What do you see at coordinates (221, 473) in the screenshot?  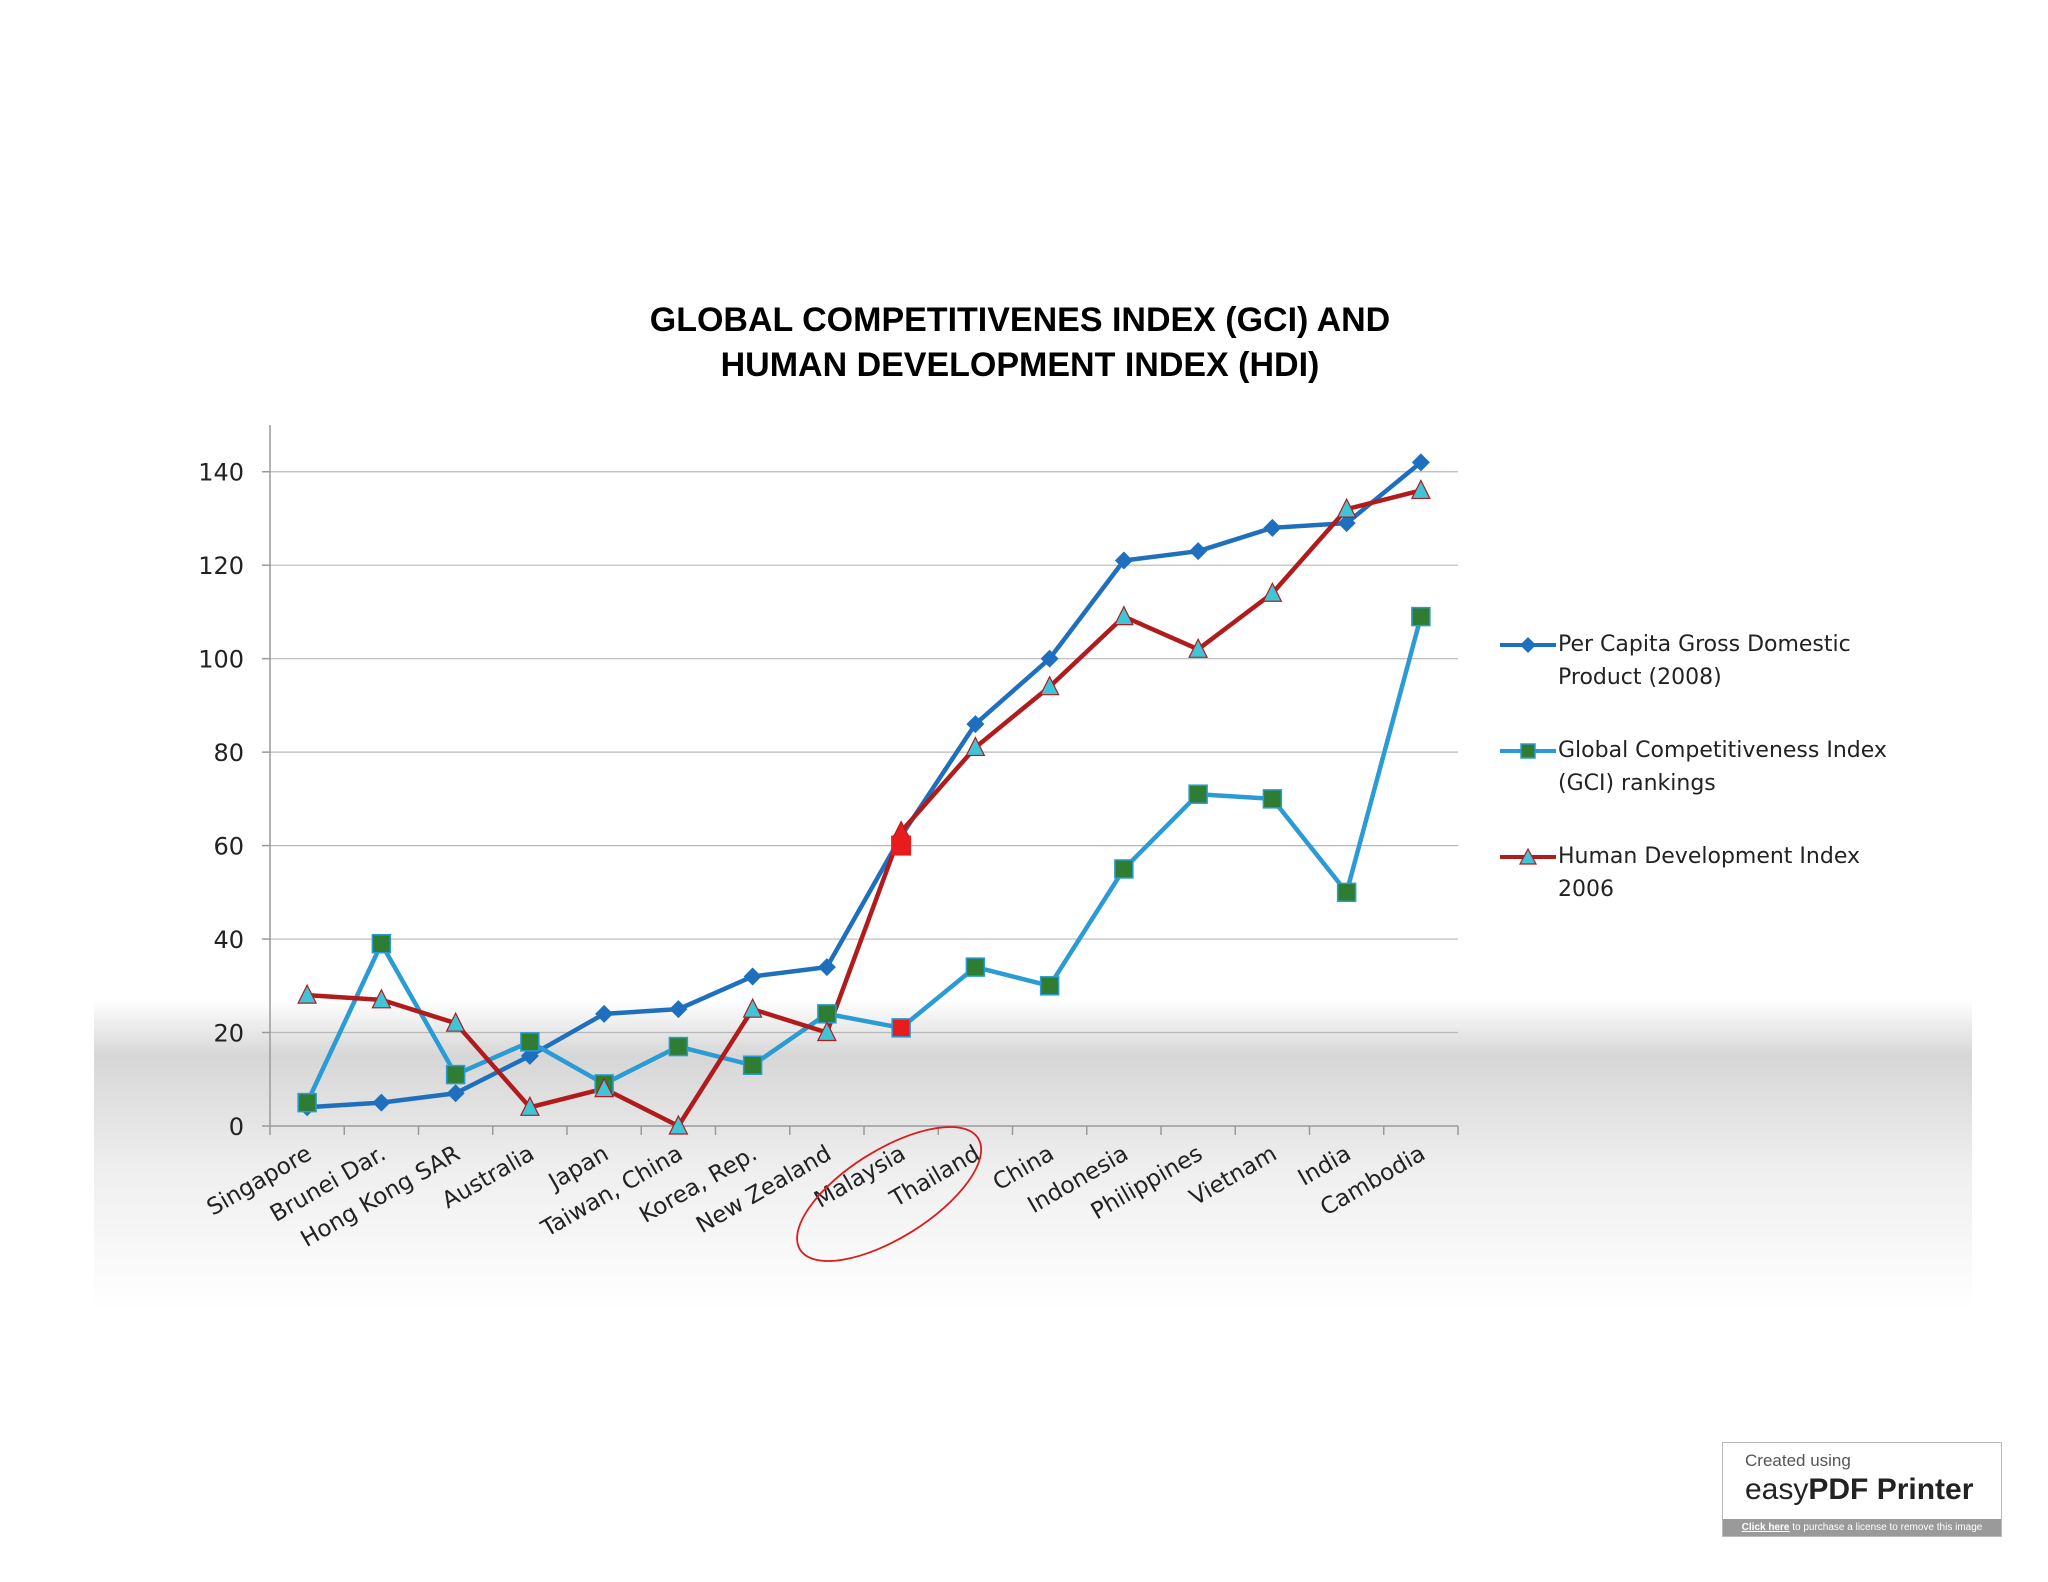 I see `y-tick-label-140: 140` at bounding box center [221, 473].